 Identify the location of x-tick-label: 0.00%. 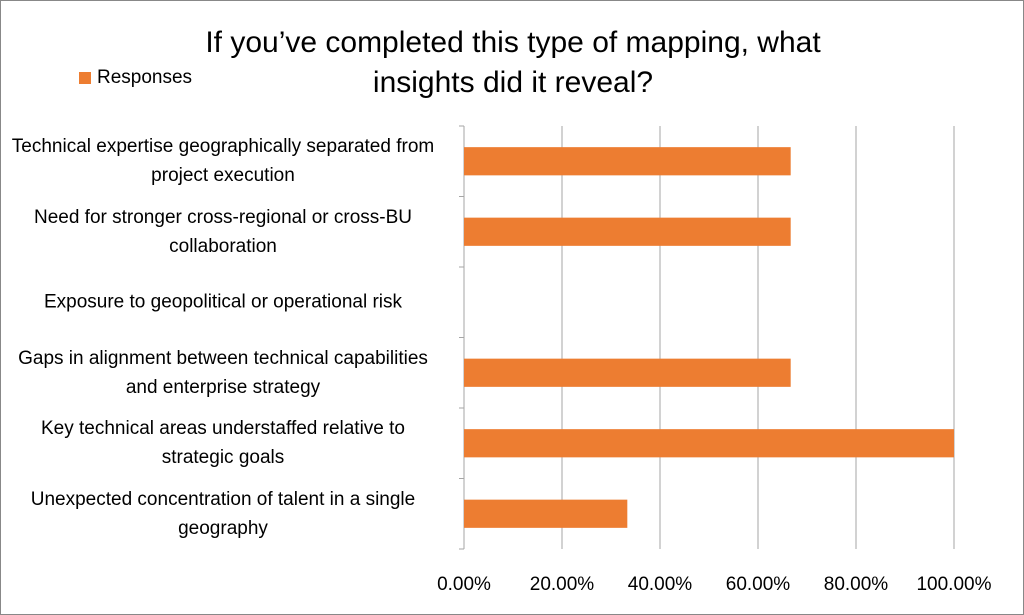
(464, 584).